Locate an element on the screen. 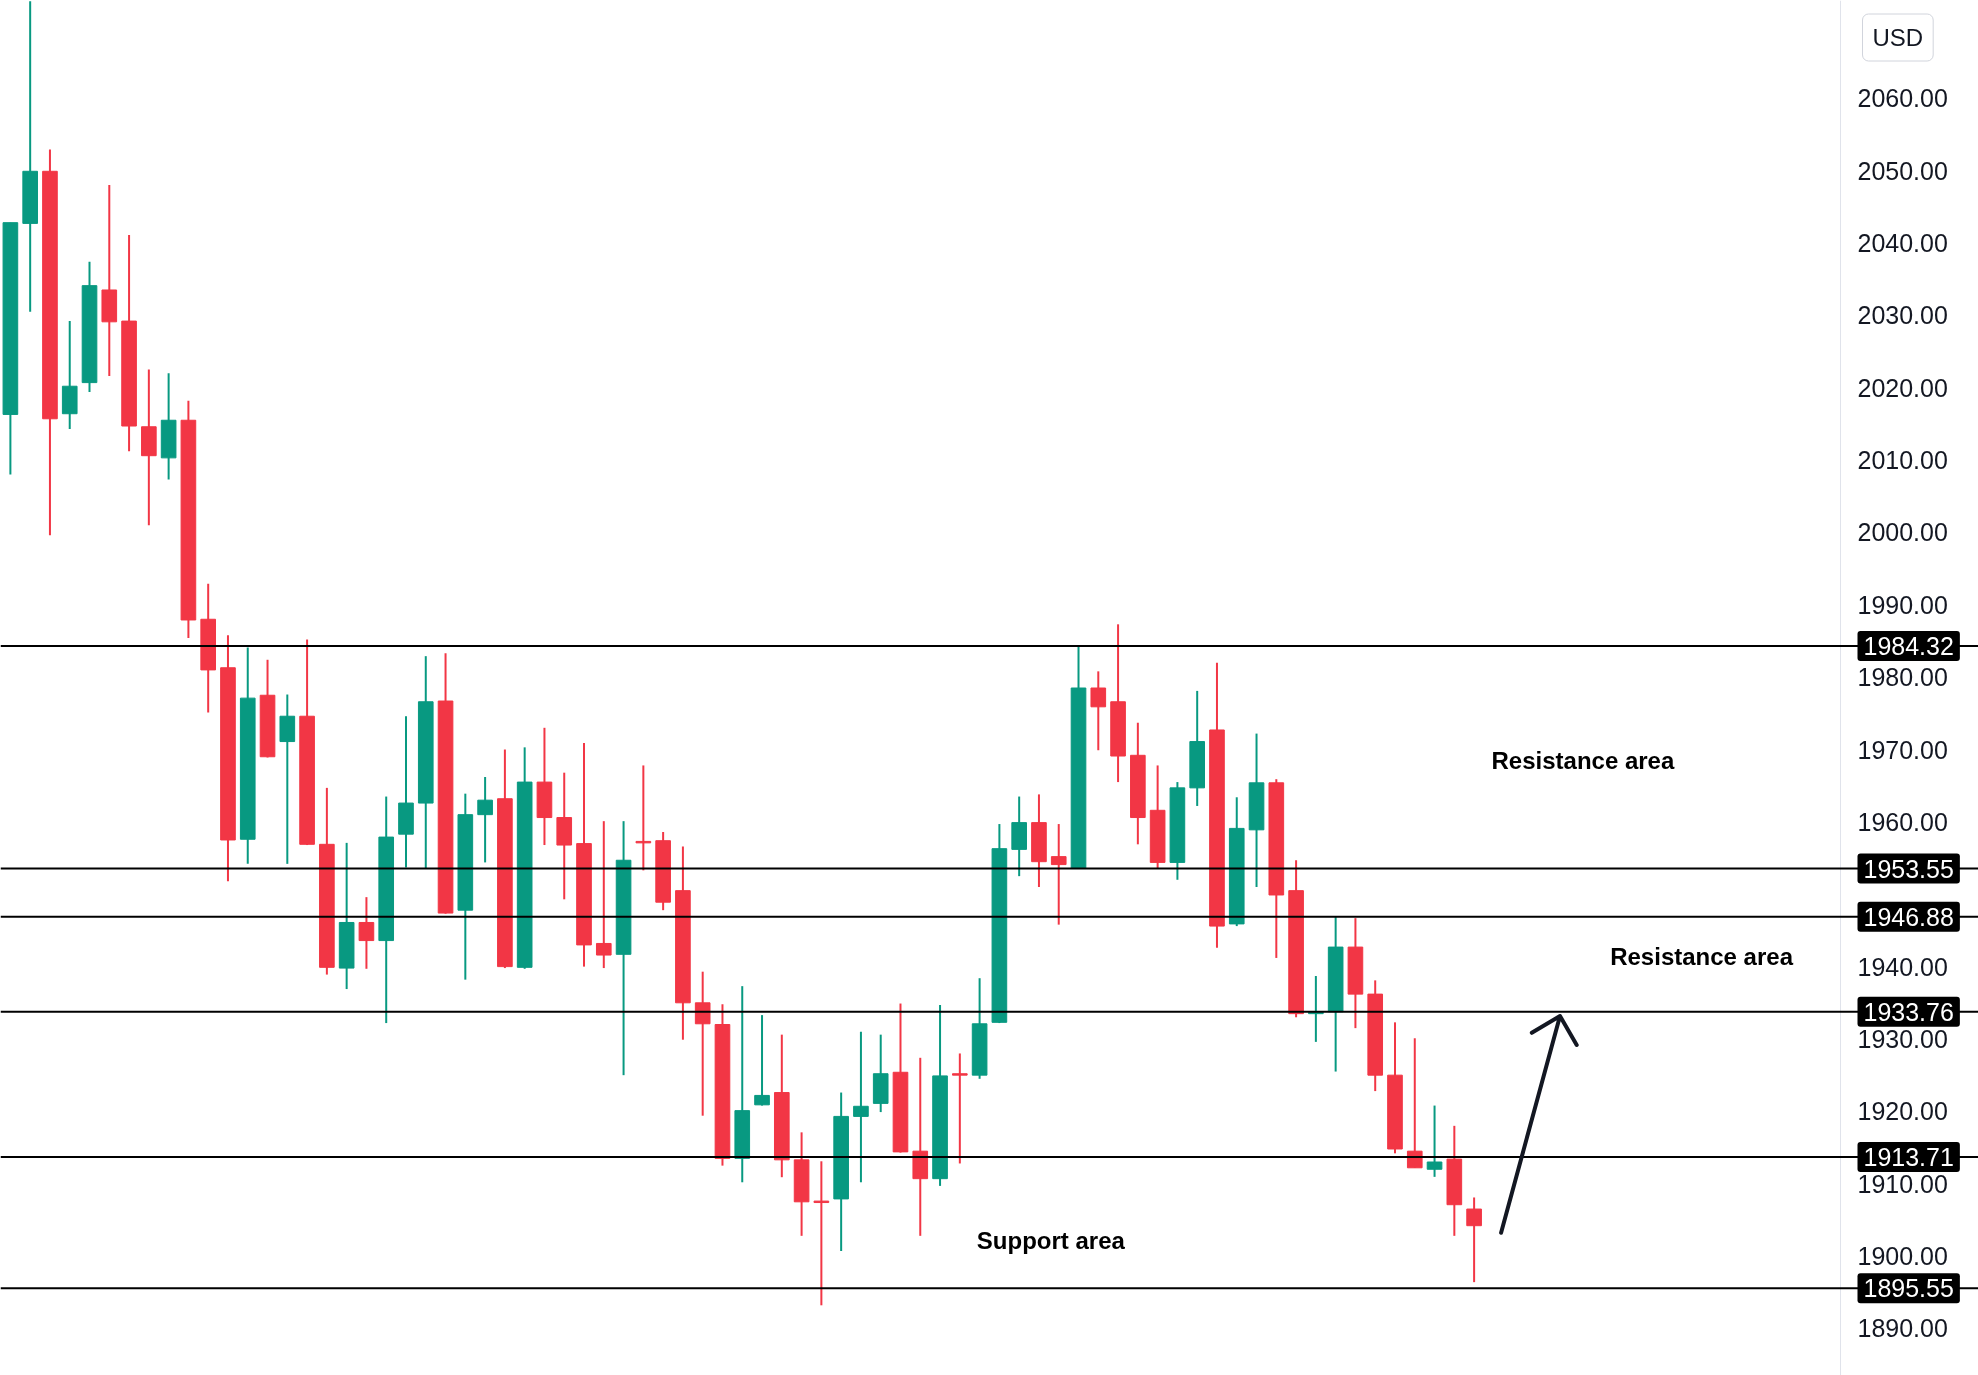 This screenshot has height=1375, width=1978. ref-line-label: 1895.55 is located at coordinates (1908, 1288).